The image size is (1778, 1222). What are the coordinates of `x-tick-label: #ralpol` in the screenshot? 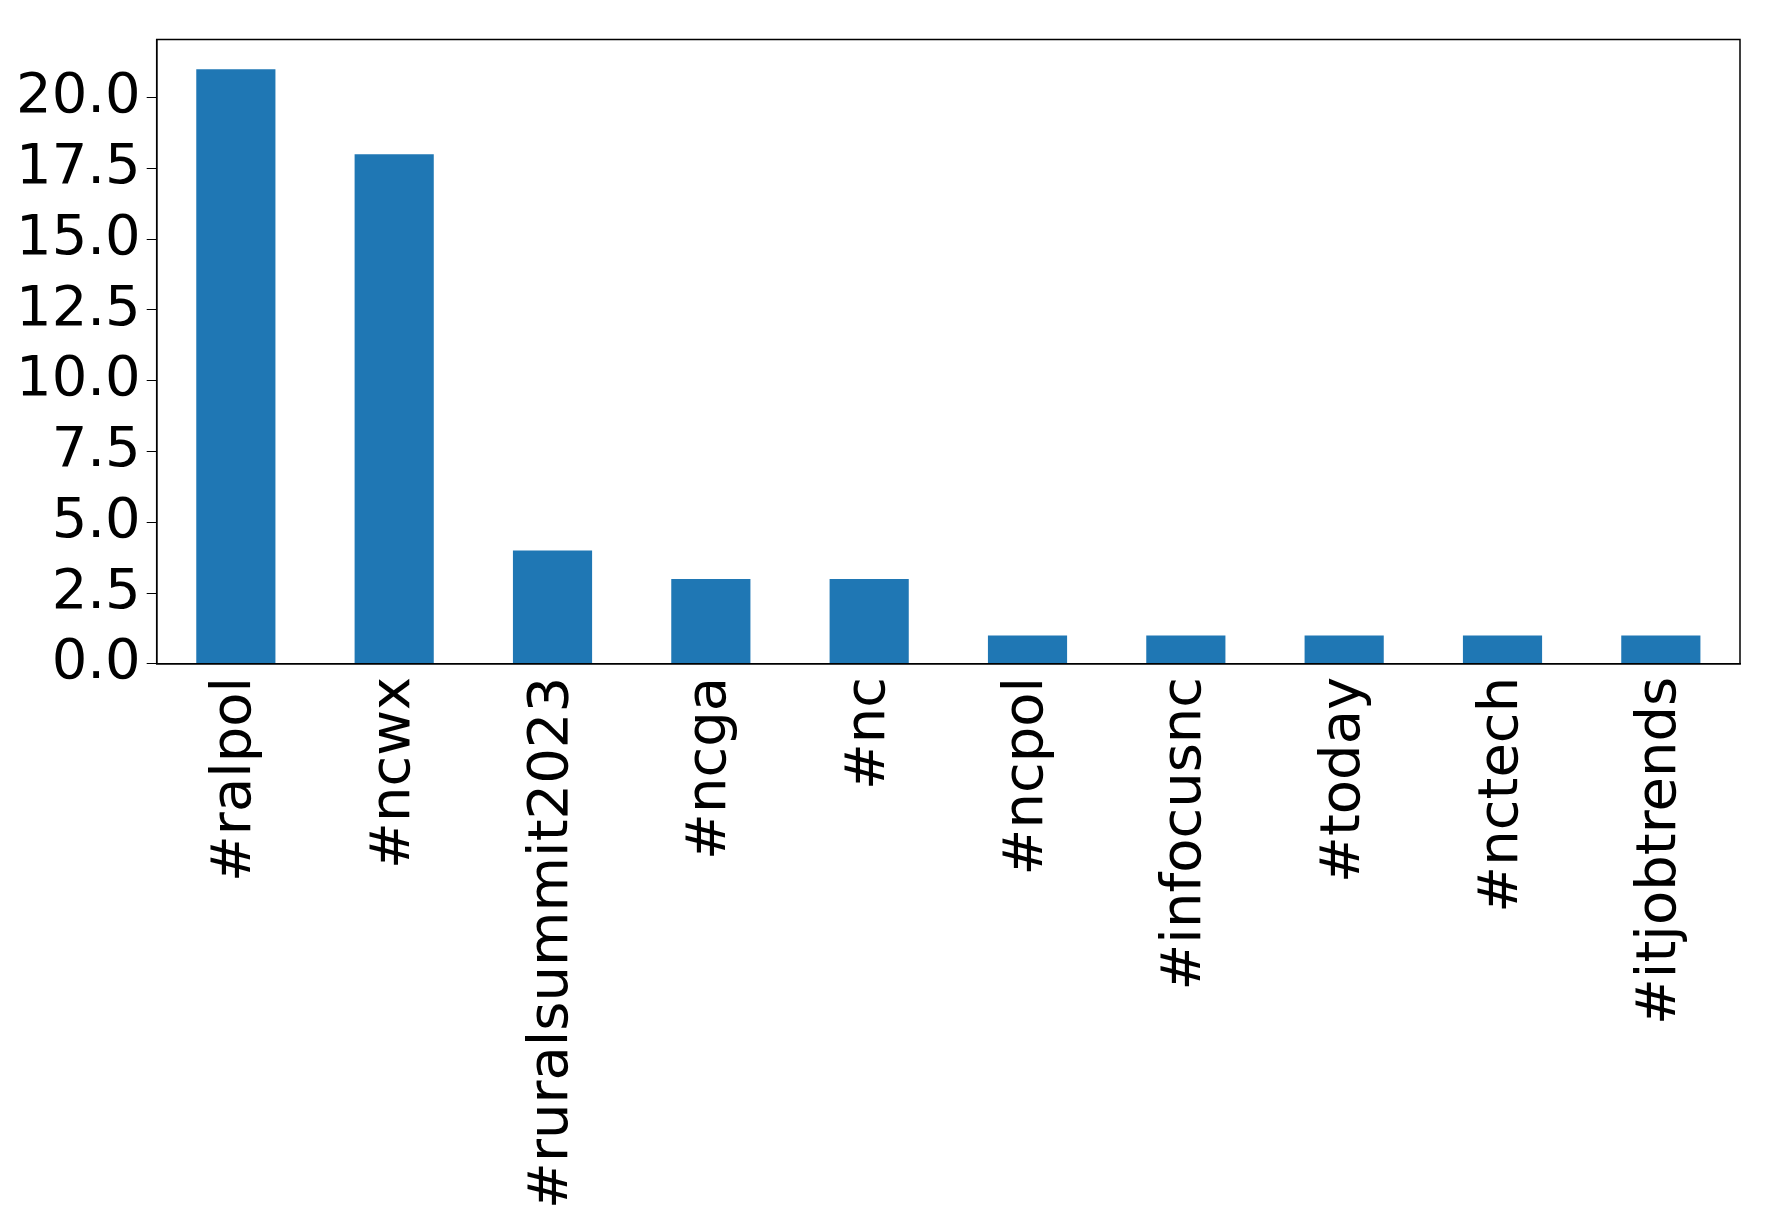 It's located at (231, 779).